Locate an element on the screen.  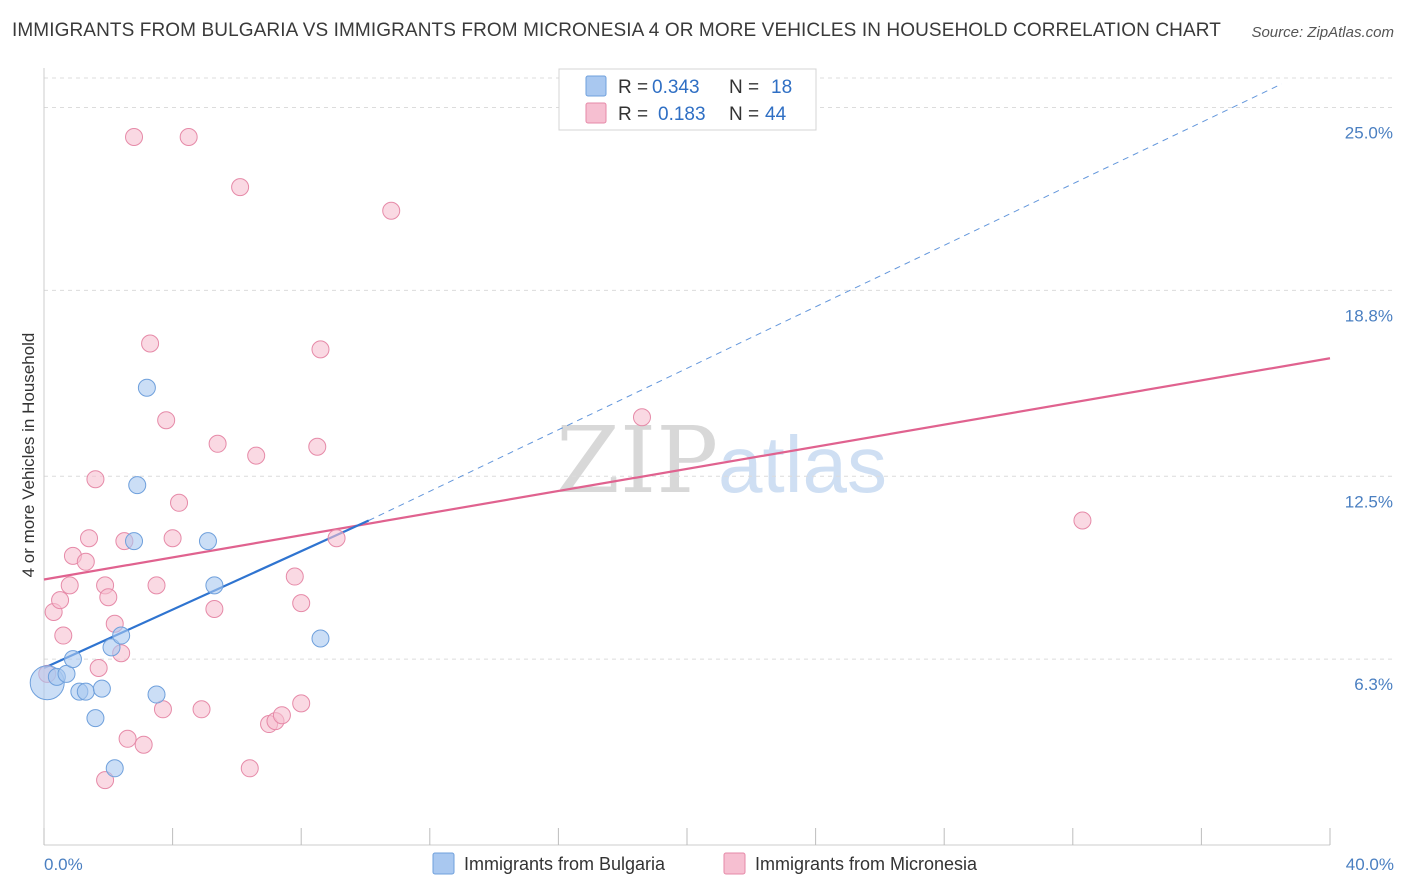
x-tick-labels: 0.0% 40.0% is located at coordinates (719, 864).